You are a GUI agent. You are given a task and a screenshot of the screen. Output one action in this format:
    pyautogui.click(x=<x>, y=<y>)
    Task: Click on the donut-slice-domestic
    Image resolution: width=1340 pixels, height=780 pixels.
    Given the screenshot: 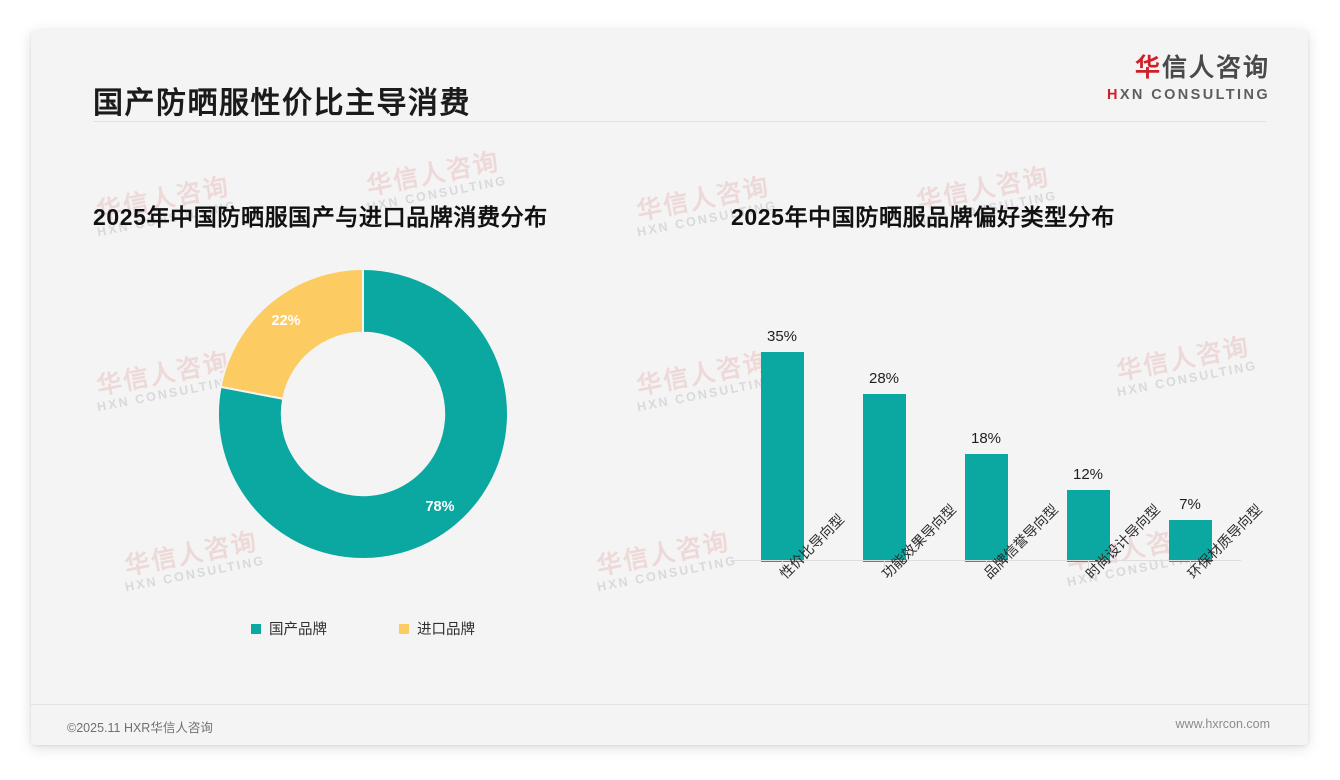 What is the action you would take?
    pyautogui.click(x=363, y=413)
    